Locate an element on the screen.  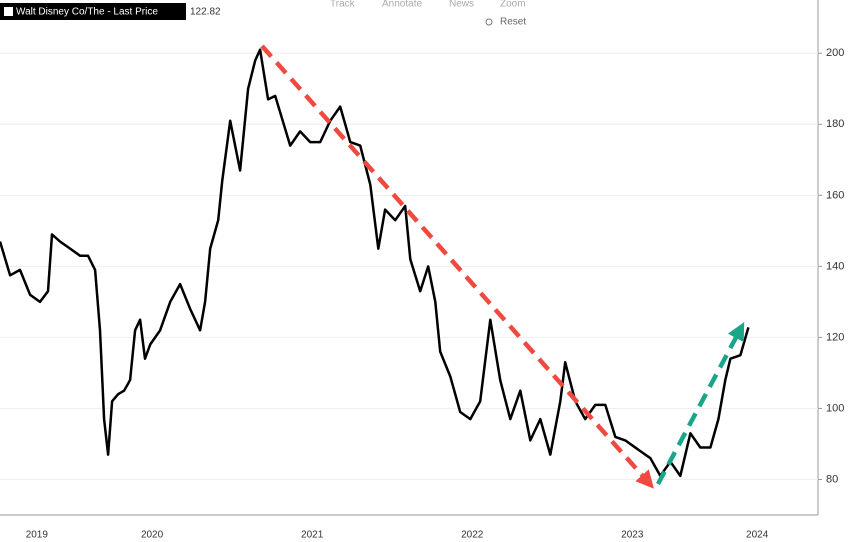
toolbar-news: News is located at coordinates (461, 5).